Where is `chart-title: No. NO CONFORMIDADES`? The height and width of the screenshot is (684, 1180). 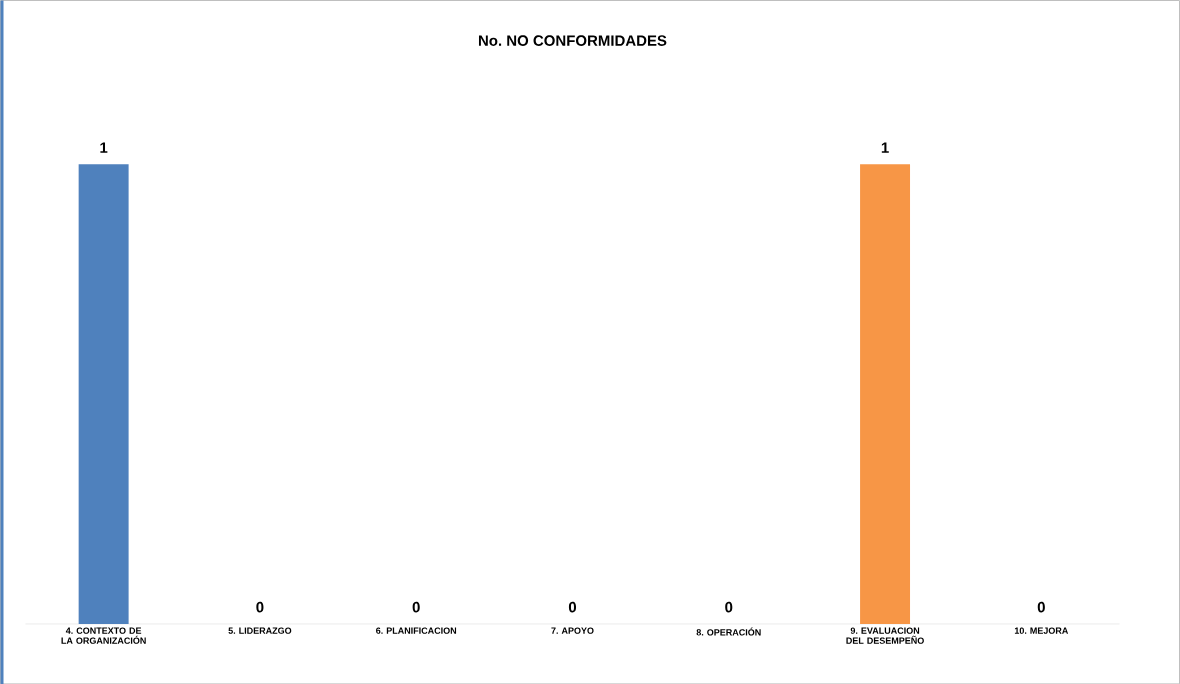
chart-title: No. NO CONFORMIDADES is located at coordinates (572, 40).